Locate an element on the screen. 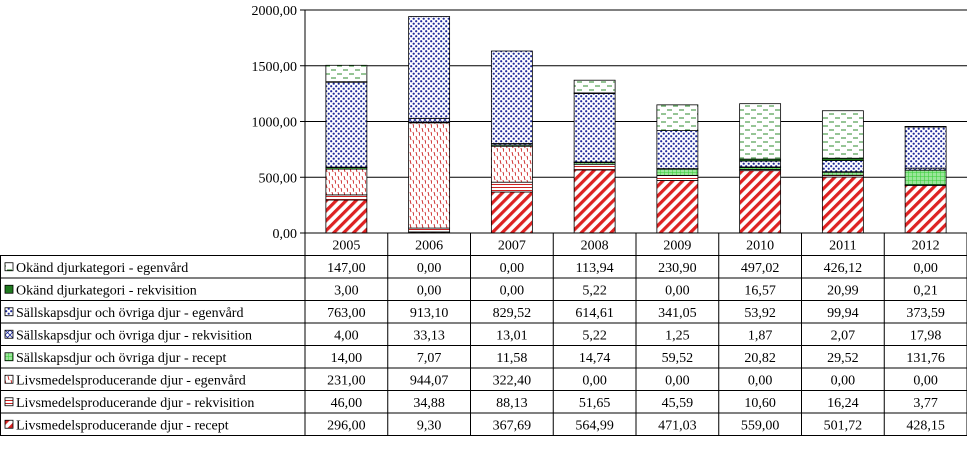 The height and width of the screenshot is (459, 967). data-label: 33,13 is located at coordinates (429, 335).